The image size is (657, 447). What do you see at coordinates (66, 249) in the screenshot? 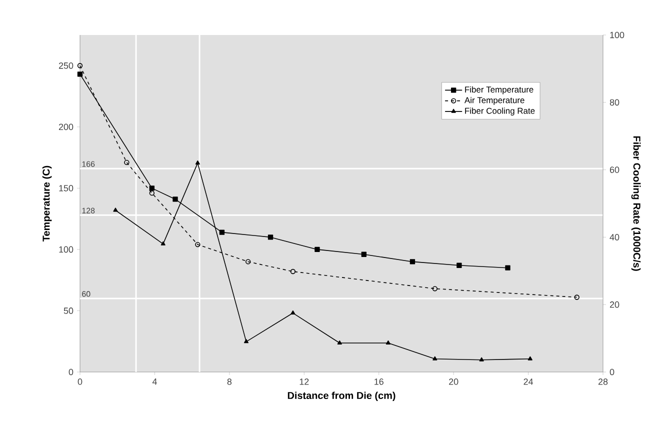
I see `y-tick-label: 100` at bounding box center [66, 249].